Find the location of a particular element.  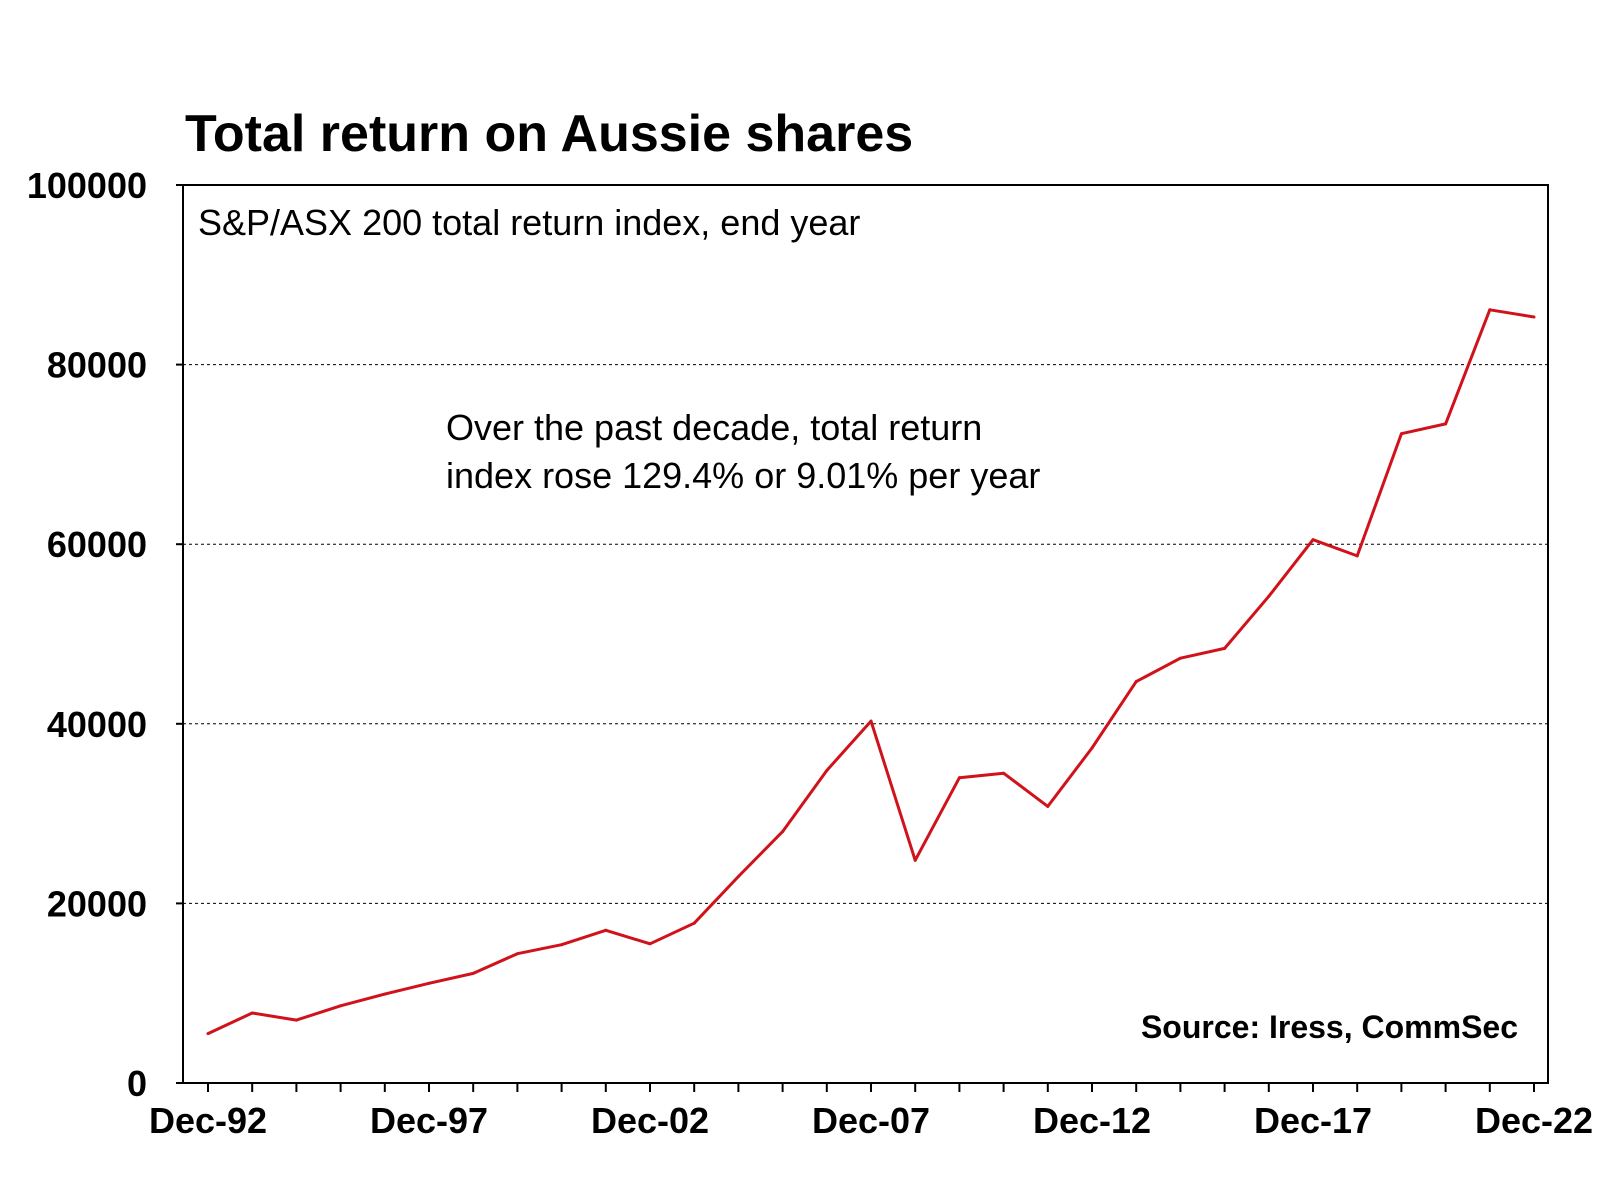

x-tick-label: Dec-12 is located at coordinates (1092, 1120).